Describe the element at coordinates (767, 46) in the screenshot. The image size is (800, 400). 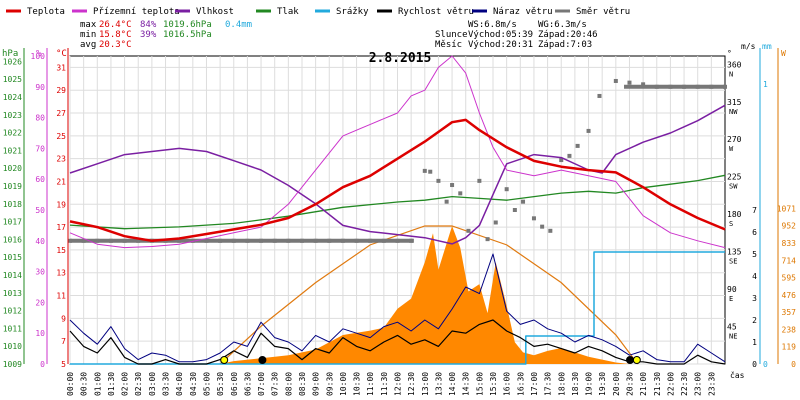
I see `axis-label-mm: mm` at that location.